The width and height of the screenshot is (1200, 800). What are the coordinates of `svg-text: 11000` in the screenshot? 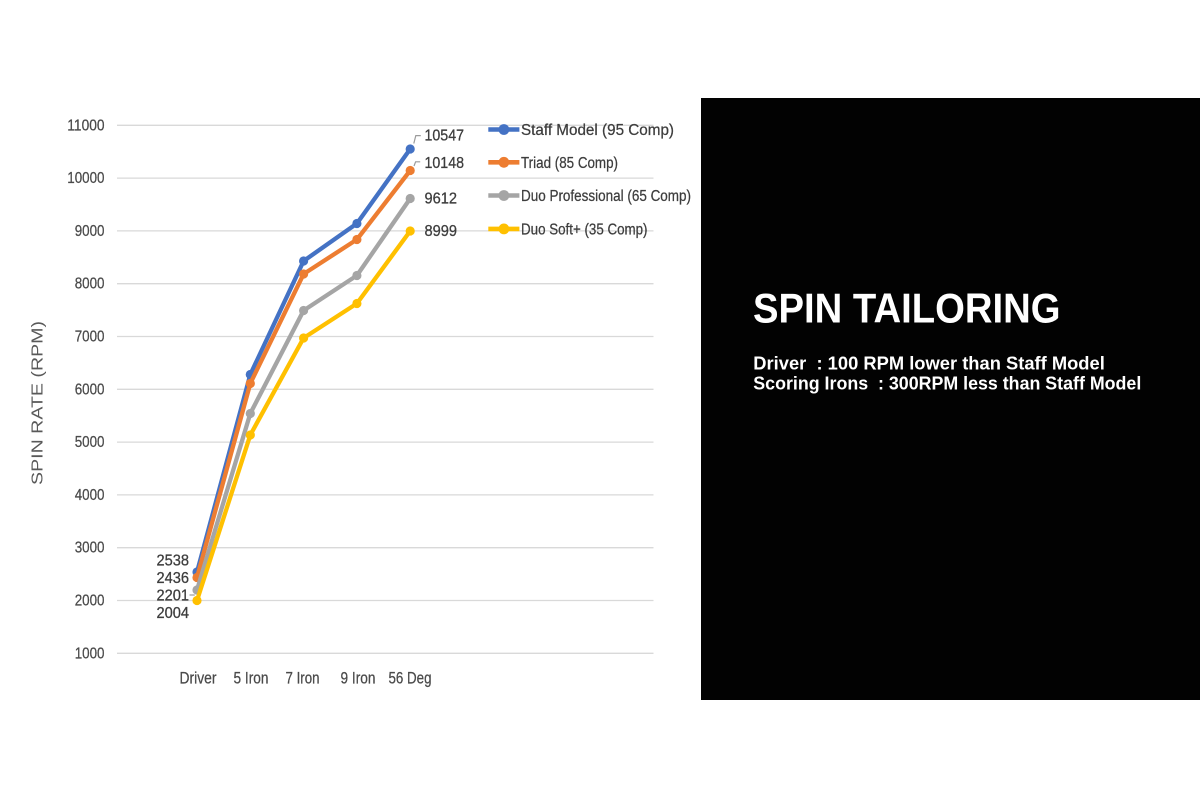 It's located at (86, 125).